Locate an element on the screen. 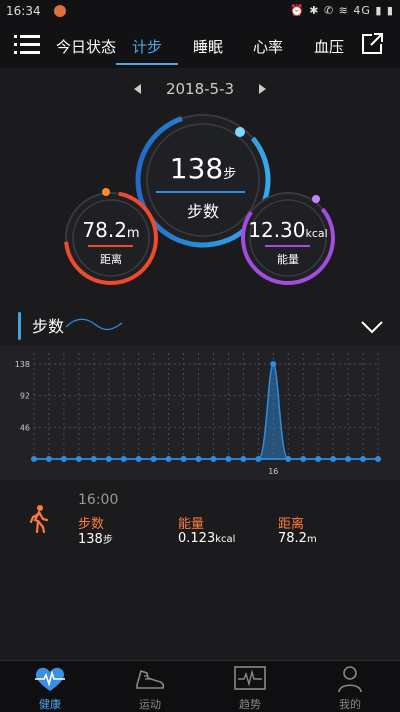  steps-unit: 步 is located at coordinates (230, 174).